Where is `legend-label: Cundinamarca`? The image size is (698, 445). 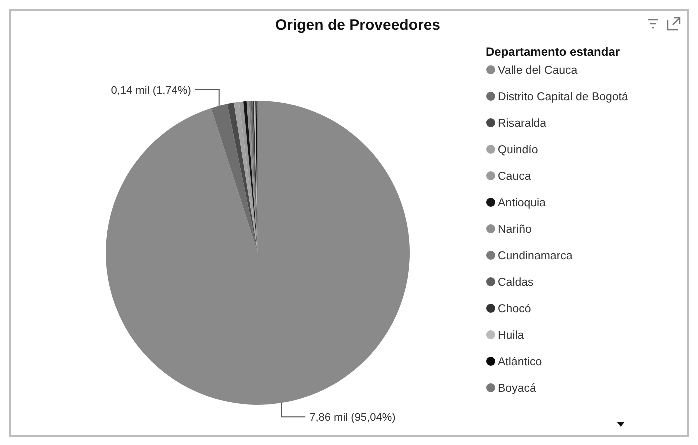 legend-label: Cundinamarca is located at coordinates (536, 256).